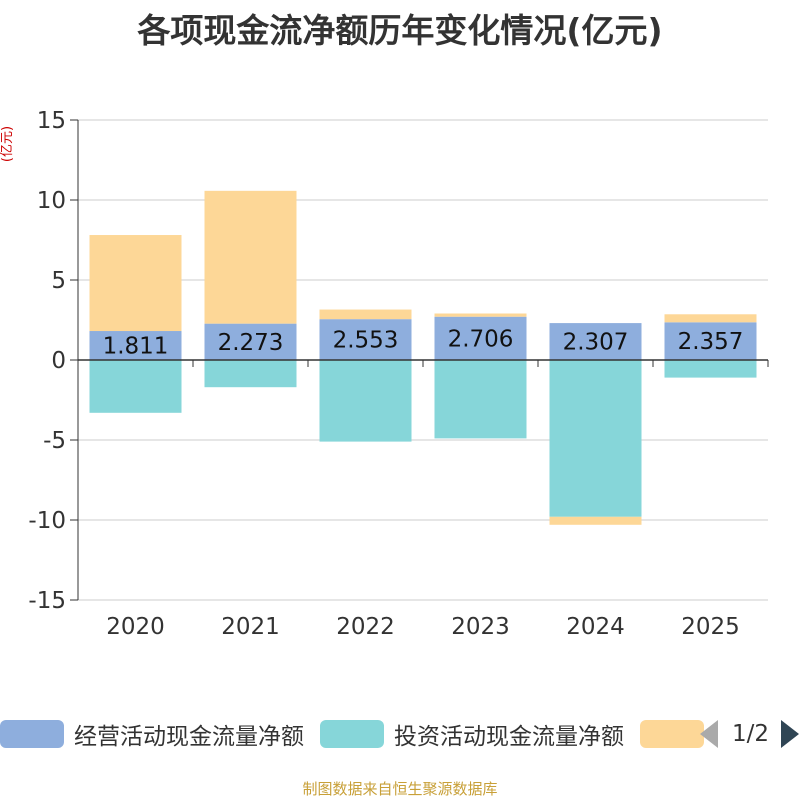  I want to click on y-tick-label: 0, so click(58, 361).